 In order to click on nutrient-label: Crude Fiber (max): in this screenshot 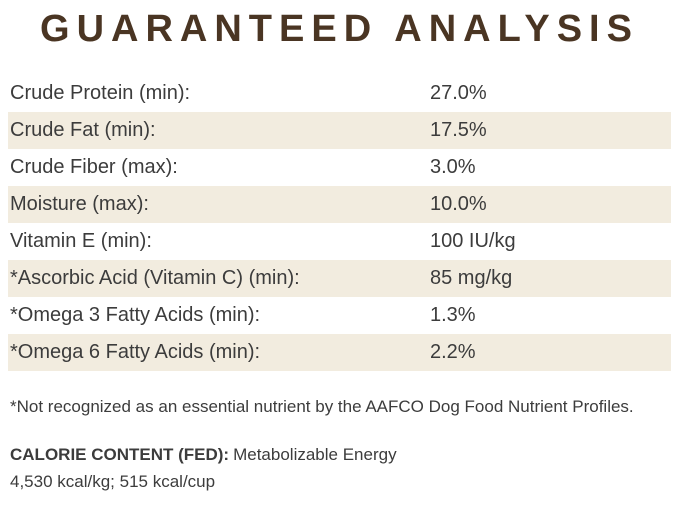, I will do `click(94, 167)`.